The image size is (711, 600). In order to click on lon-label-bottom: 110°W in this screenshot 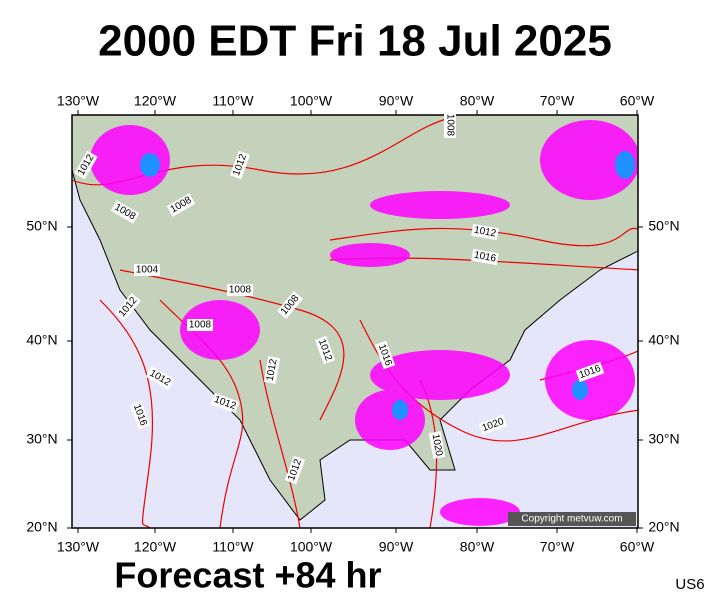, I will do `click(233, 547)`.